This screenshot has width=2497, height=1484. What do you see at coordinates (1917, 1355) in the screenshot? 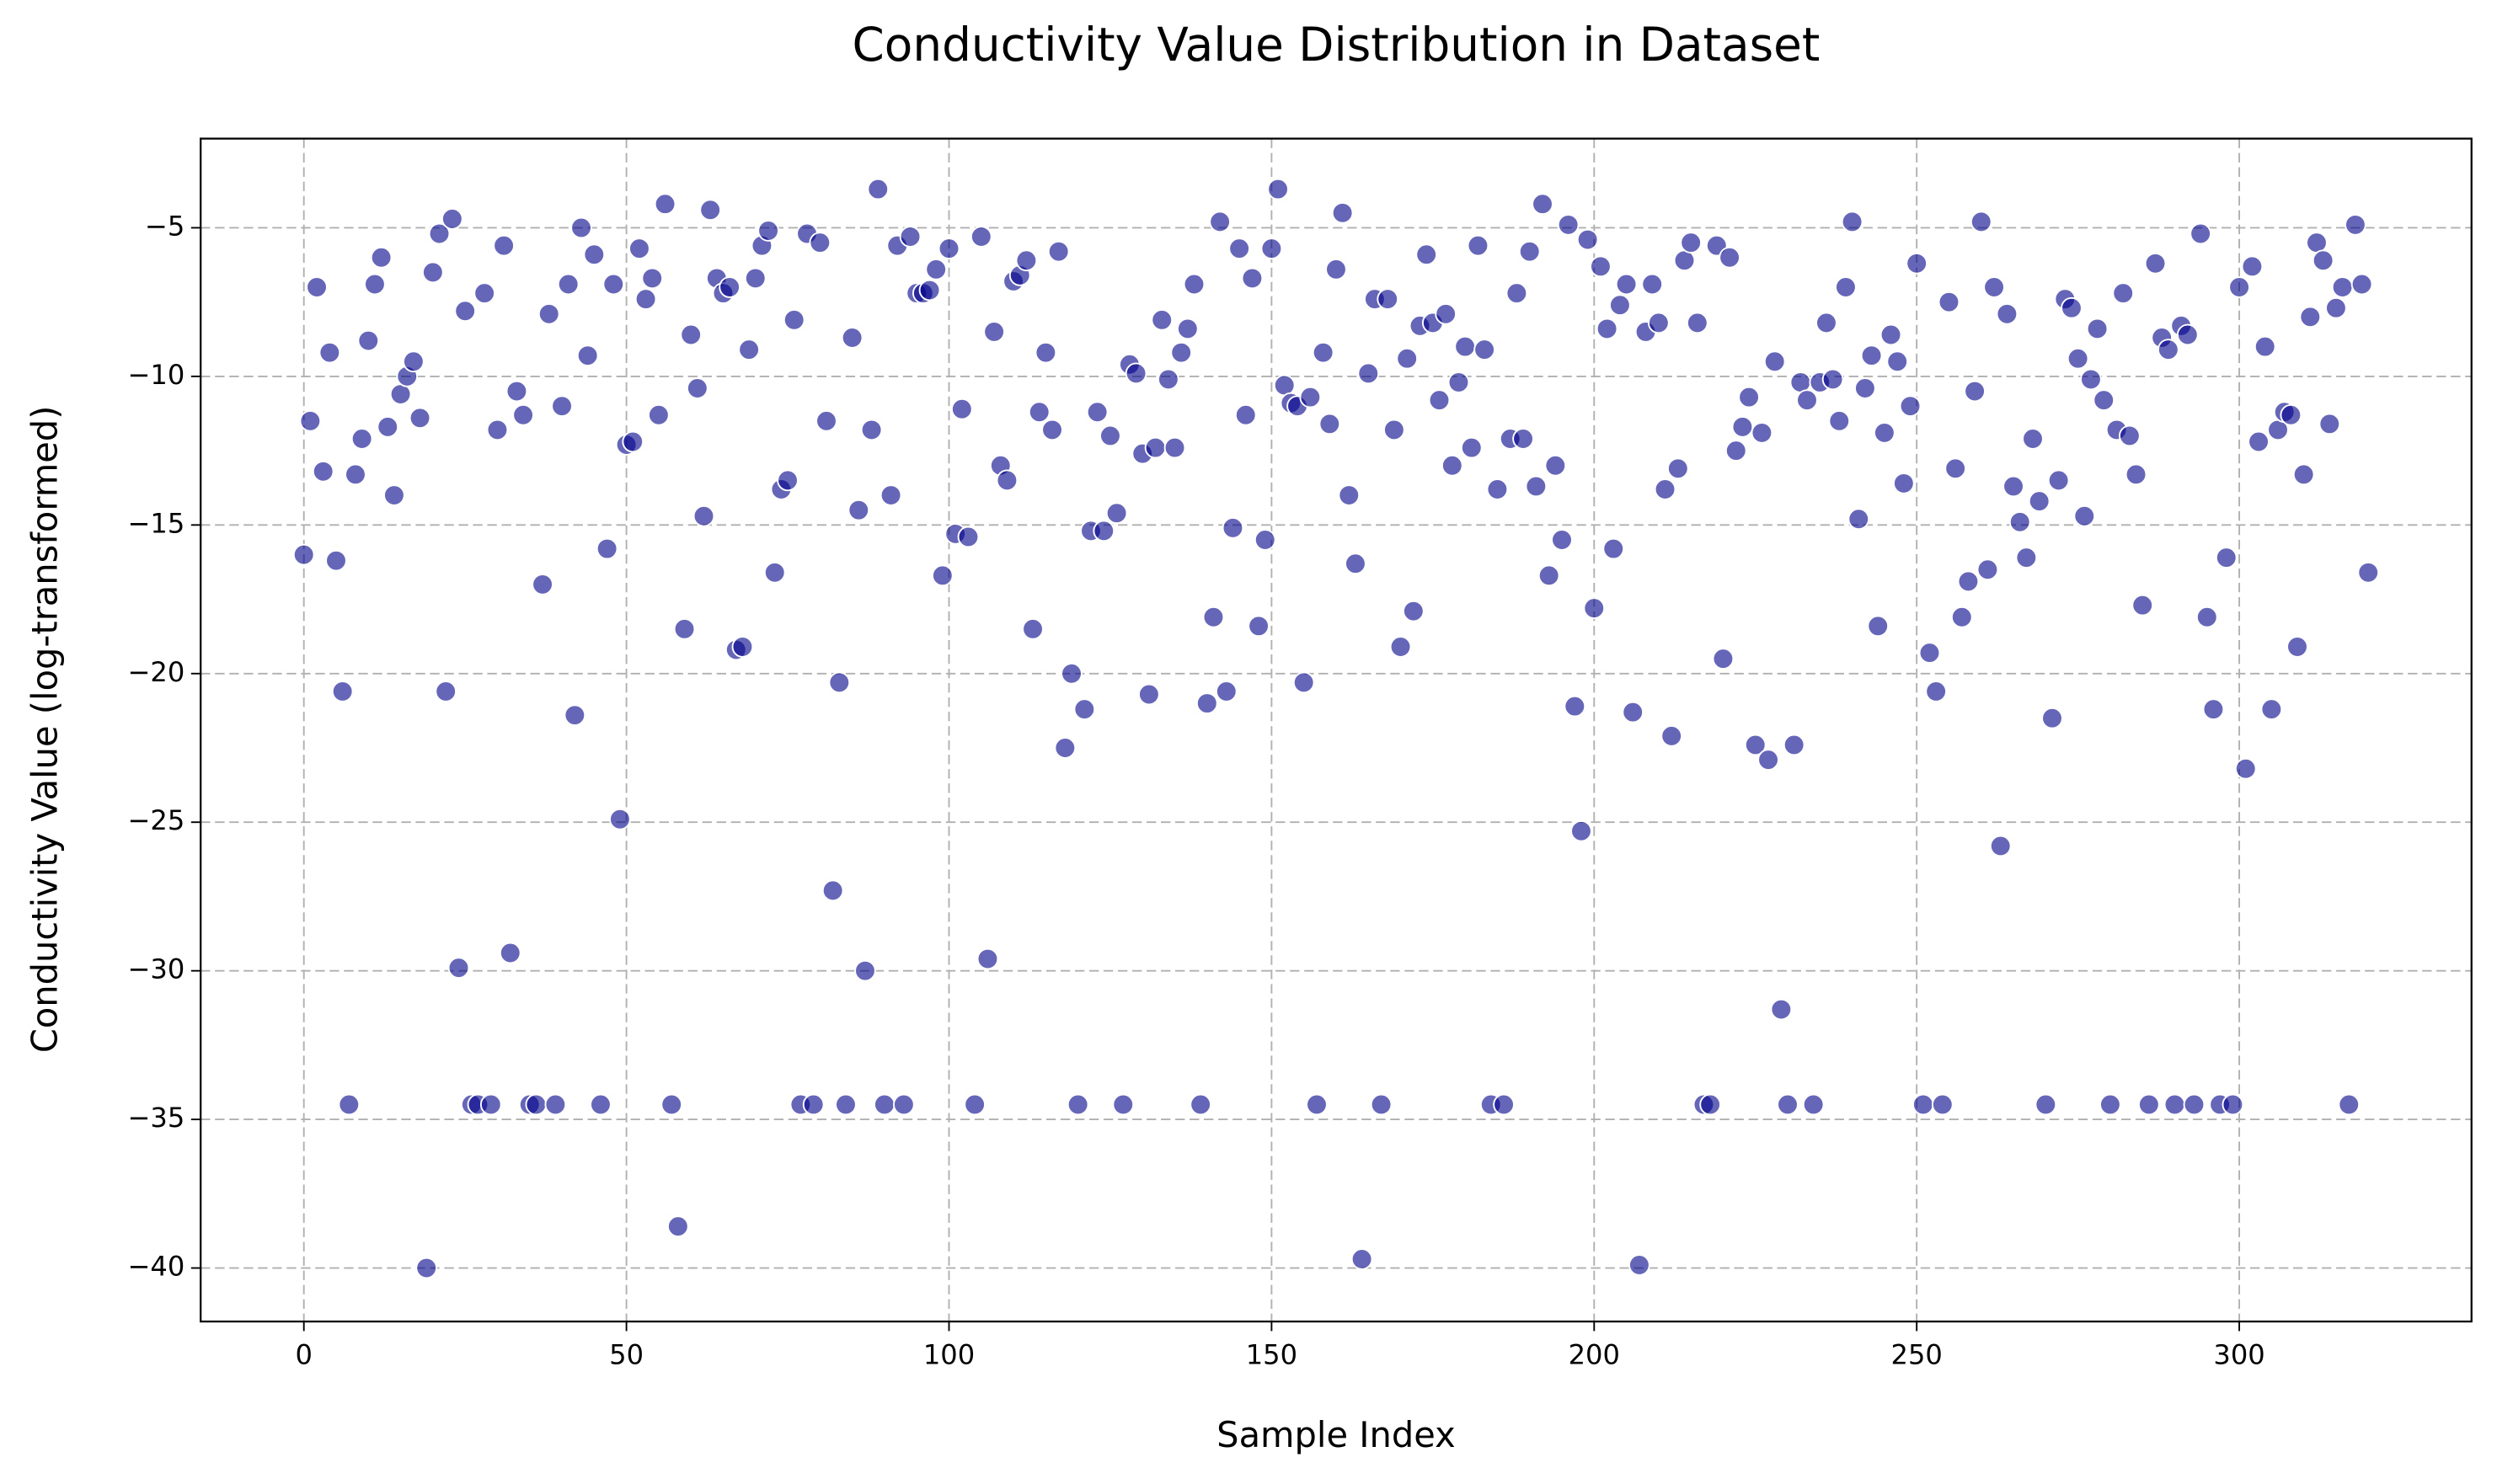
I see `x-tick-label: 250` at bounding box center [1917, 1355].